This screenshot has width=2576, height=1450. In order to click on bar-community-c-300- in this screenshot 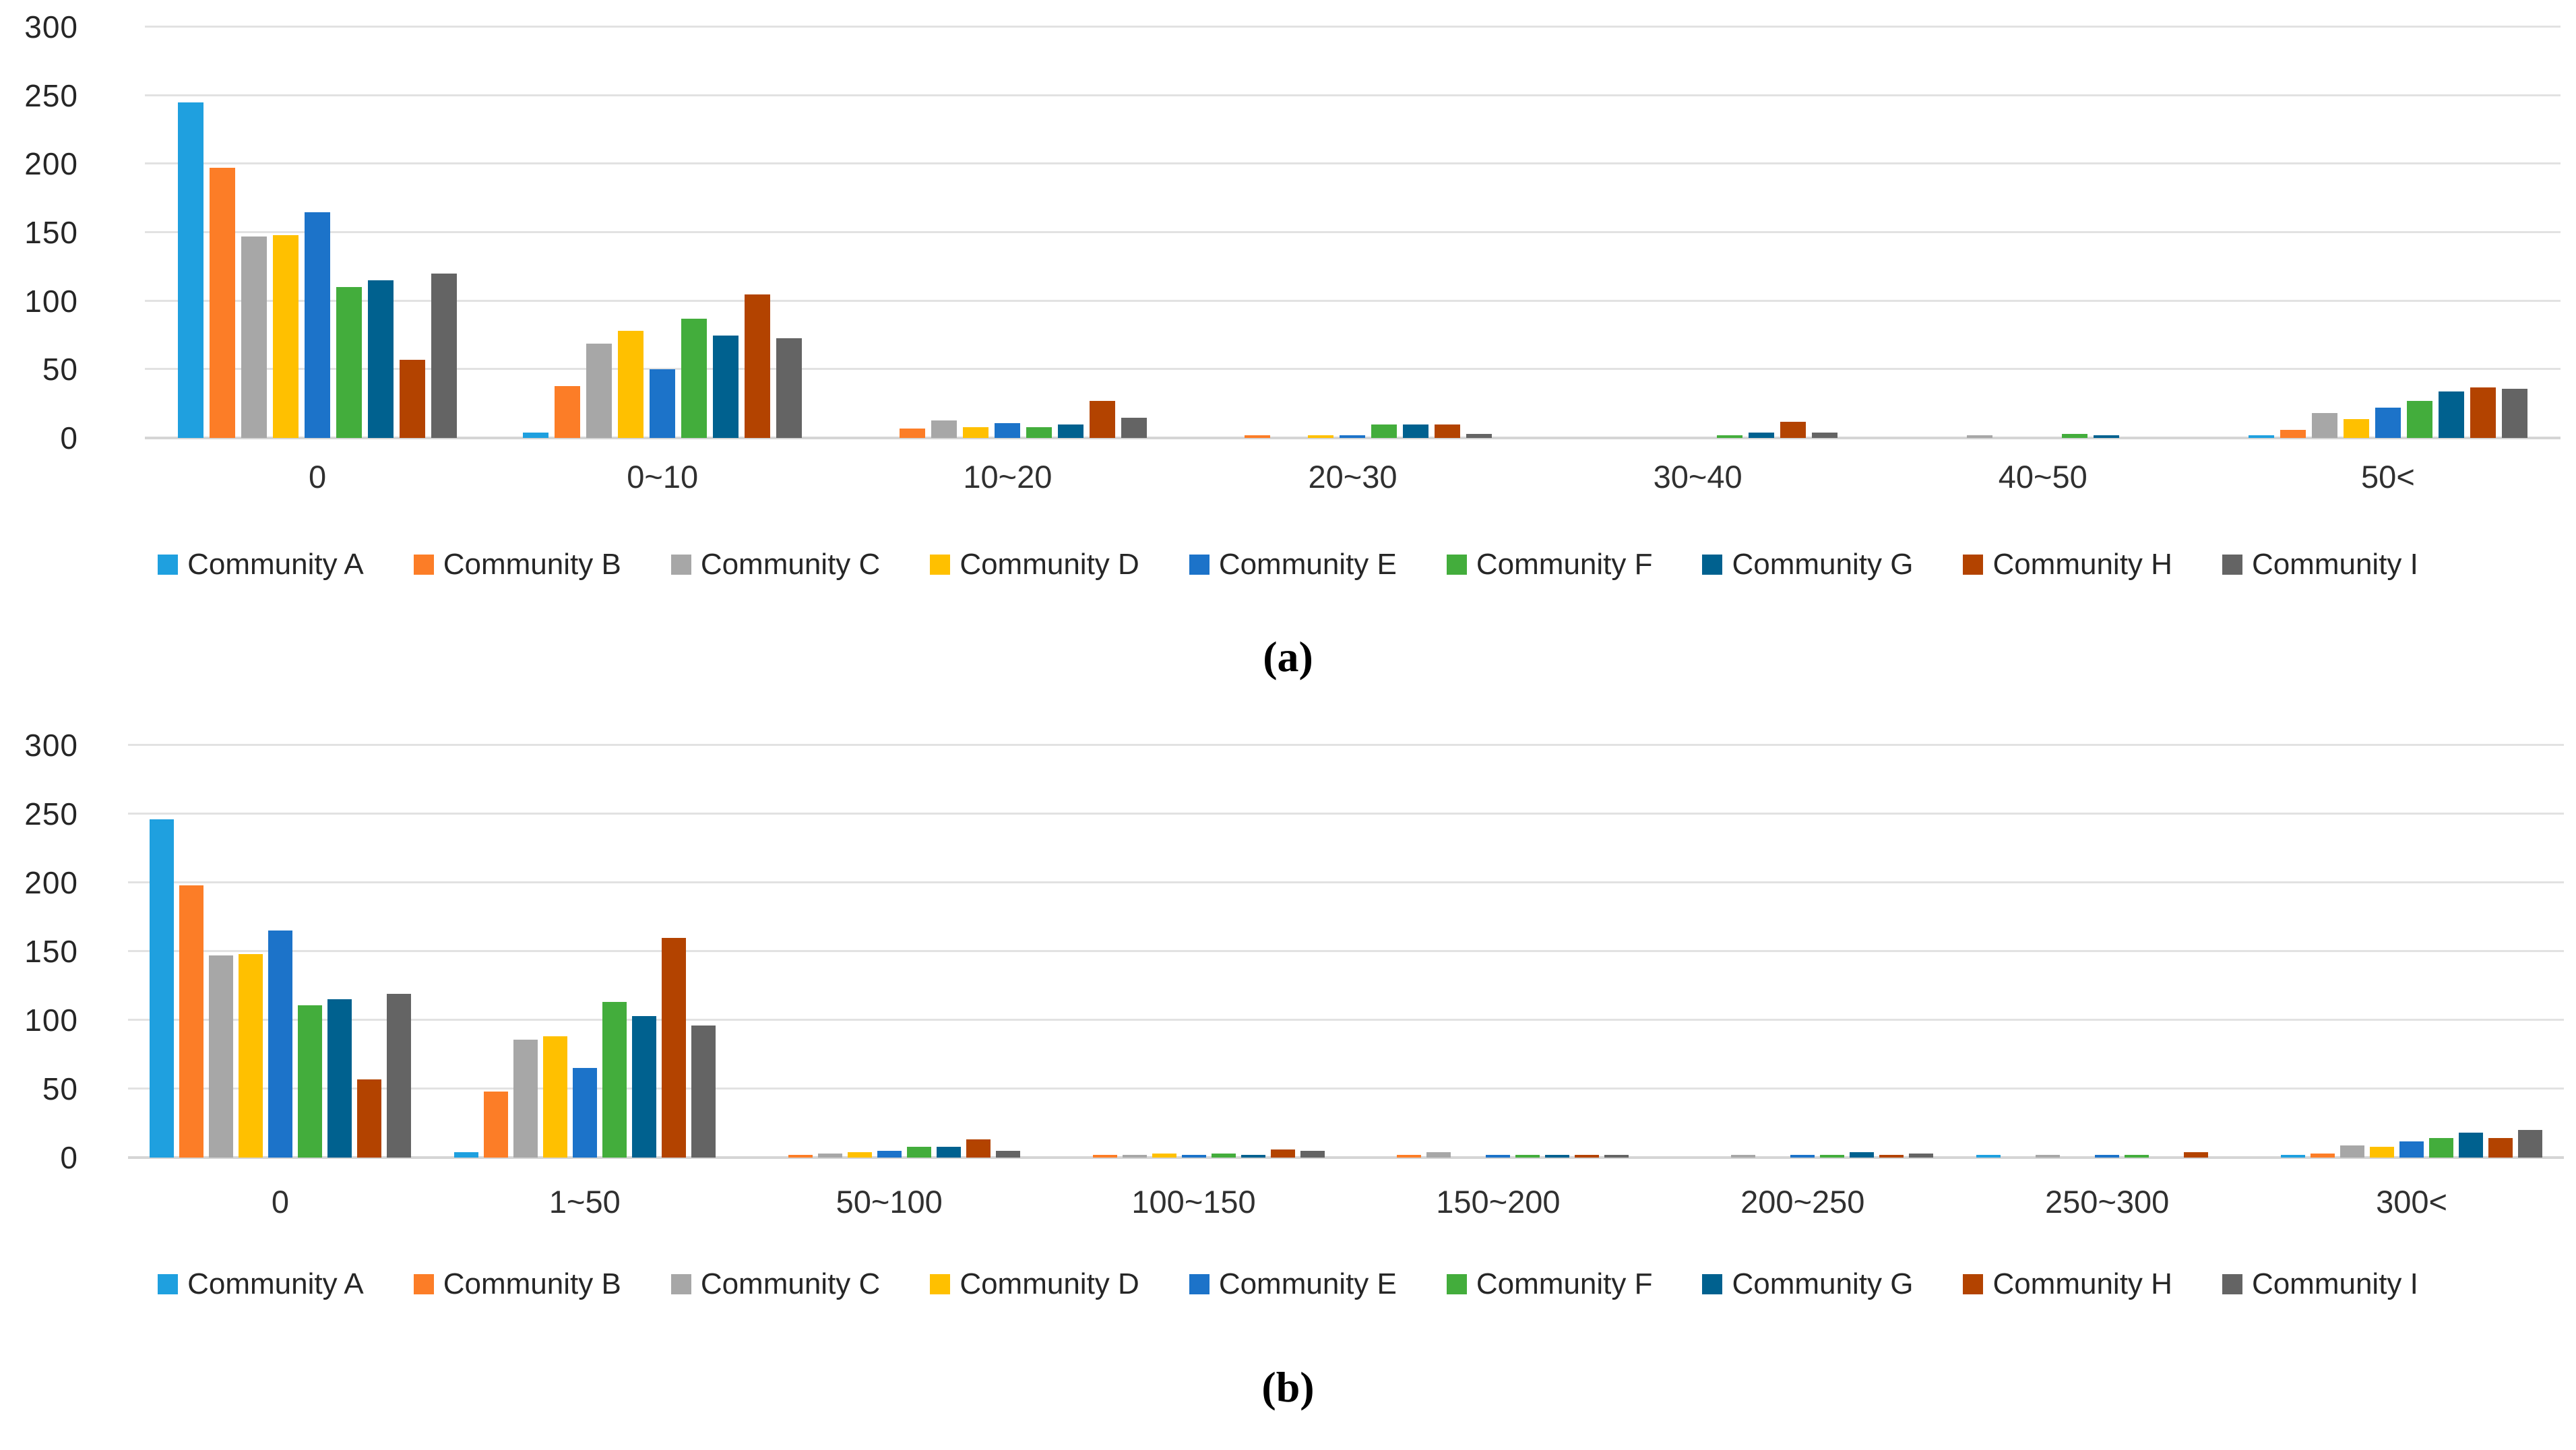, I will do `click(2352, 1151)`.